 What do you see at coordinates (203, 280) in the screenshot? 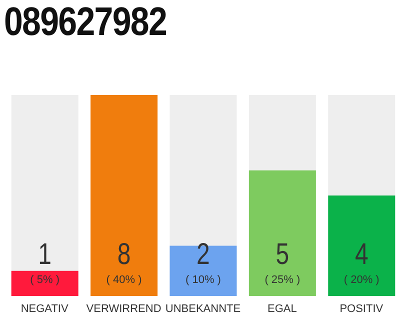
I see `annotation: ( 10% )` at bounding box center [203, 280].